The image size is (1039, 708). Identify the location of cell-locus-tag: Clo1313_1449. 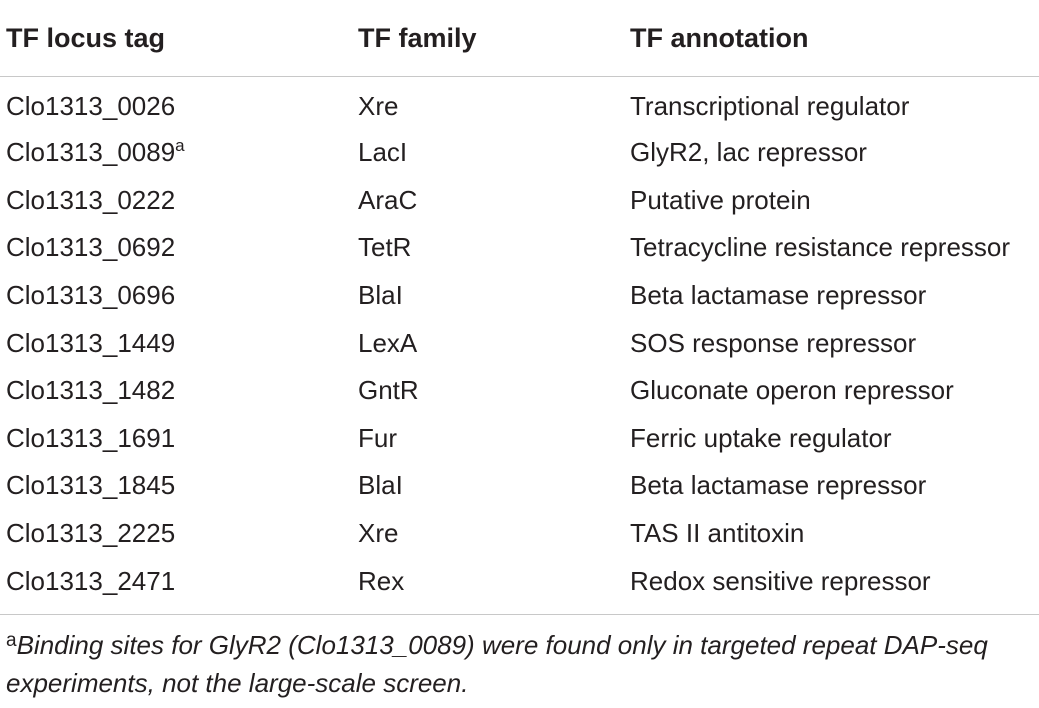
(176, 343).